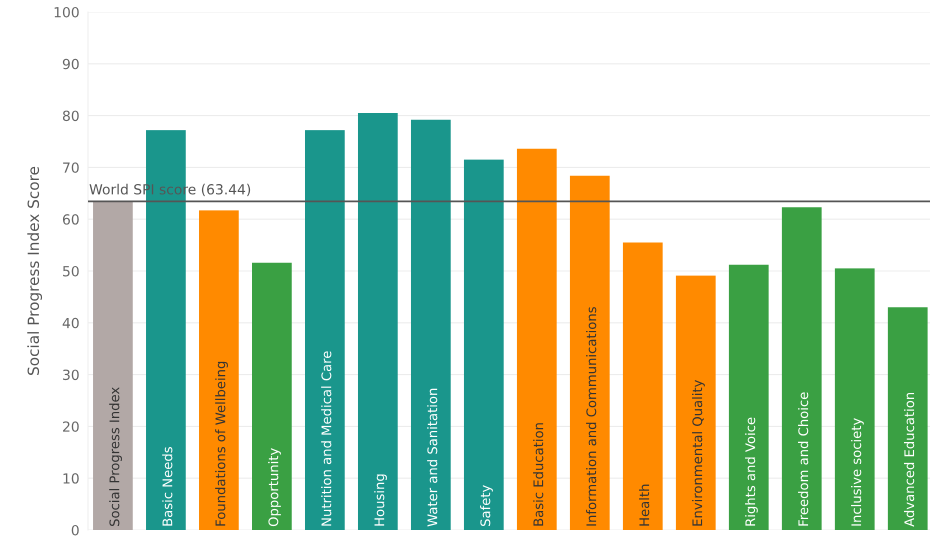 This screenshot has width=930, height=538. I want to click on y-tick-label: 50, so click(71, 271).